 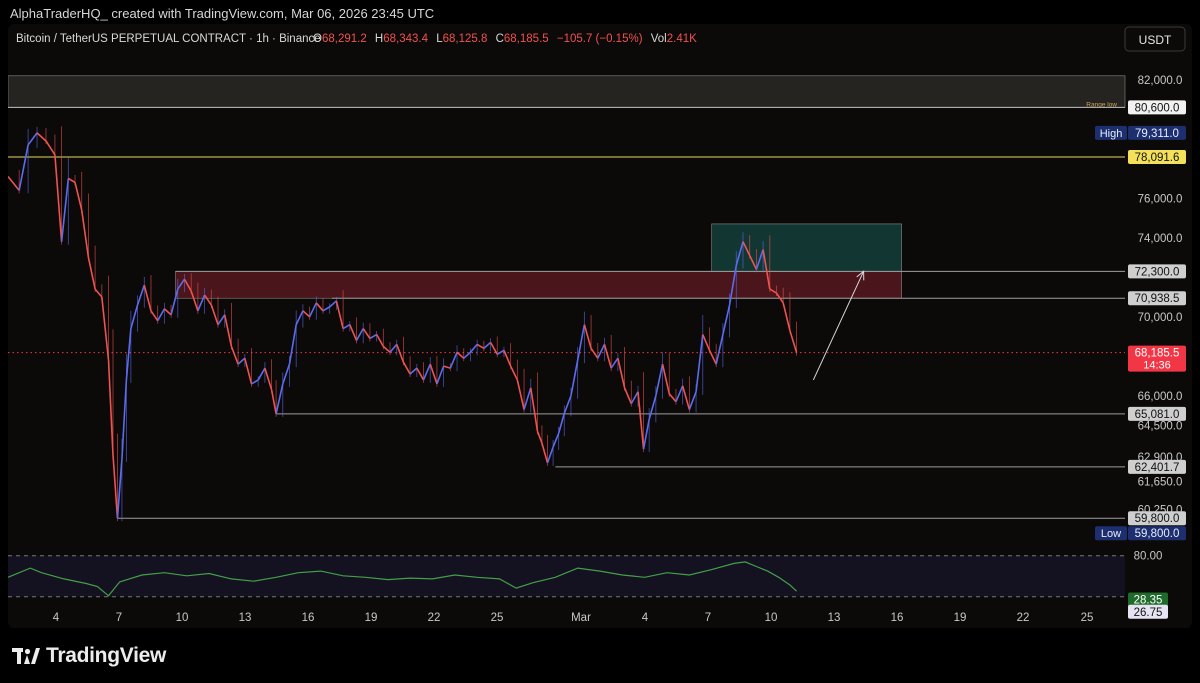 What do you see at coordinates (1101, 104) in the screenshot?
I see `range-low-label: Range low` at bounding box center [1101, 104].